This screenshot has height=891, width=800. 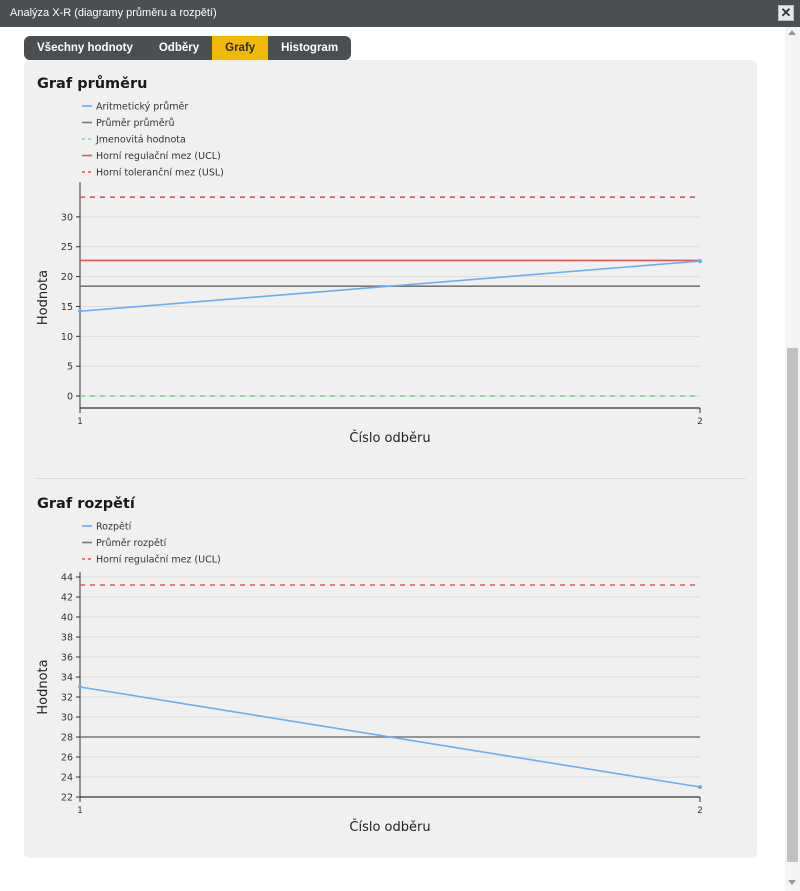 What do you see at coordinates (67, 337) in the screenshot?
I see `y-tick-label: 10` at bounding box center [67, 337].